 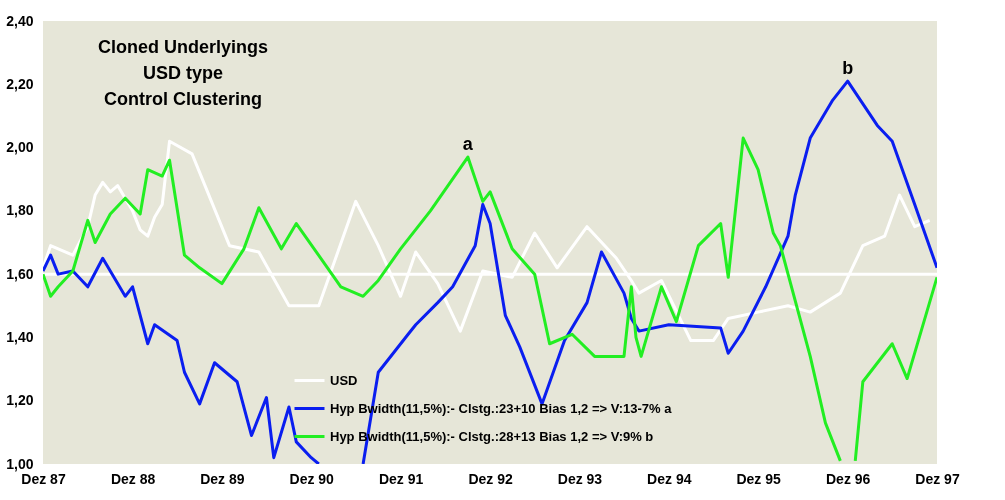 I want to click on annotation: a, so click(x=468, y=144).